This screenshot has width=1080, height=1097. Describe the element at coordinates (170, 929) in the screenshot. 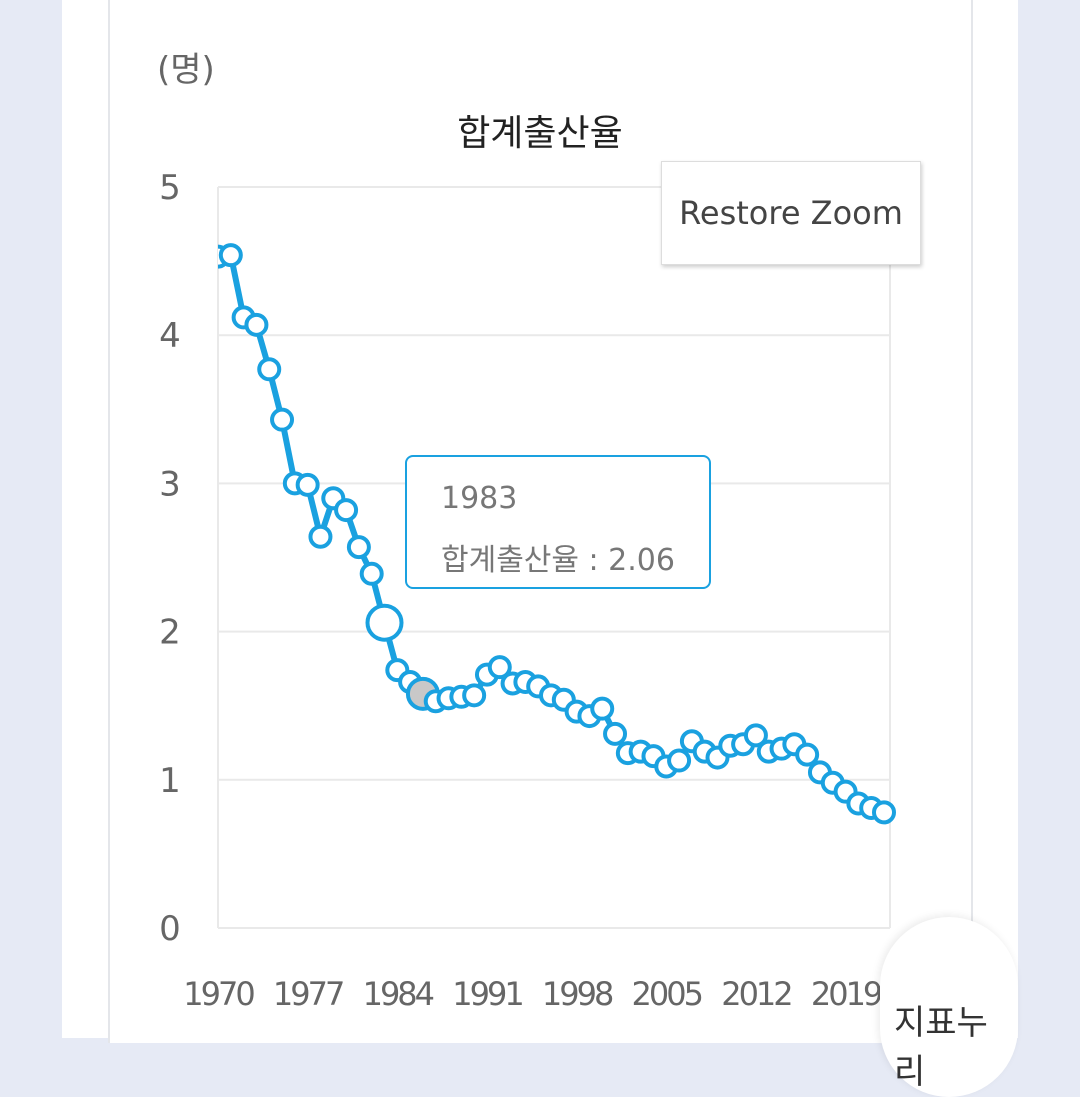

I see `y-tick-label: 0` at that location.